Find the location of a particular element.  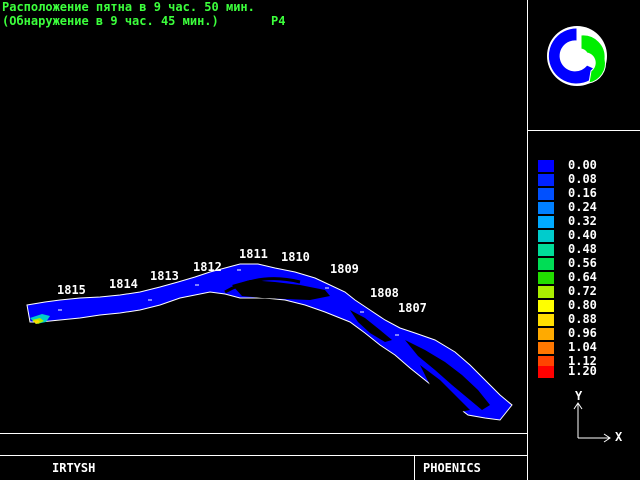

title-line-1: Расположение пятна в 9 час. 50 мин. is located at coordinates (128, 7).